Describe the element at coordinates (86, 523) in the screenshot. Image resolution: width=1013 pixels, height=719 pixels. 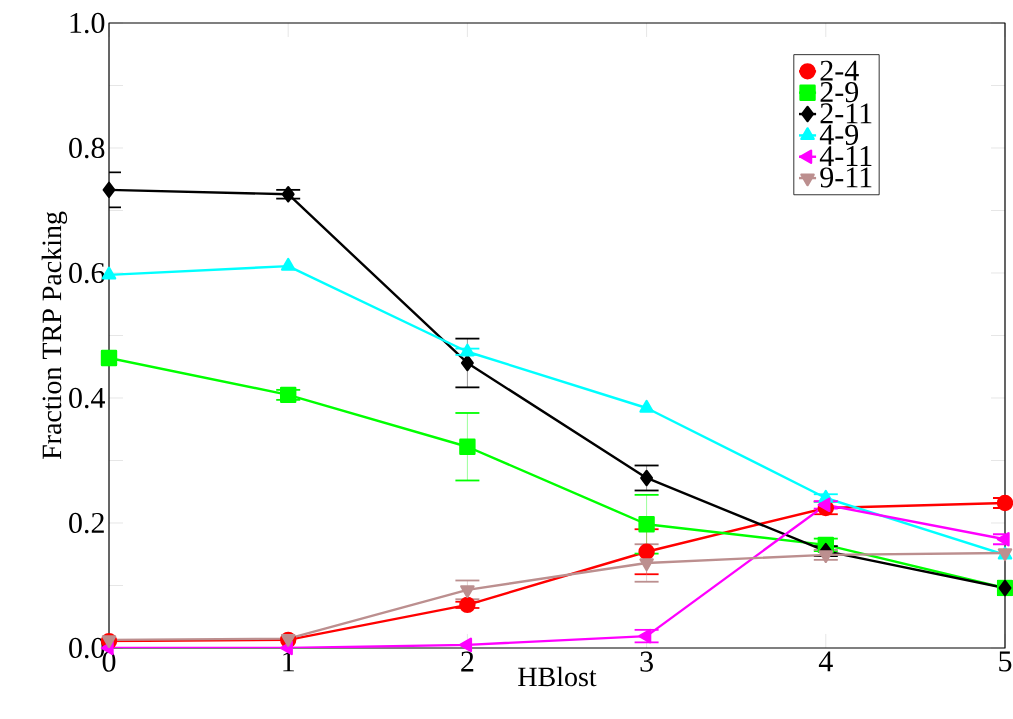
I see `y-tick-label: 0.2` at that location.